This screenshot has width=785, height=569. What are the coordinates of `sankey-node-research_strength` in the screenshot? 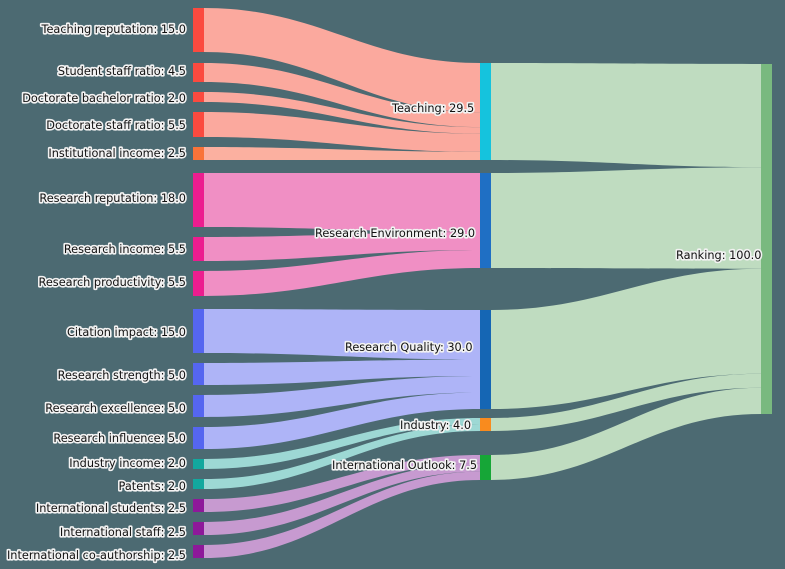 It's located at (198, 374).